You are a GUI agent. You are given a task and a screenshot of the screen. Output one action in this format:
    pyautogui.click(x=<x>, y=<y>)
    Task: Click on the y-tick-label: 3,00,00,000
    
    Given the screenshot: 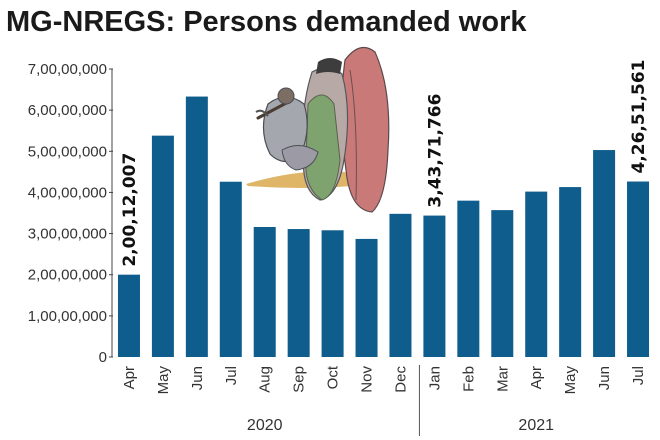 What is the action you would take?
    pyautogui.click(x=67, y=234)
    